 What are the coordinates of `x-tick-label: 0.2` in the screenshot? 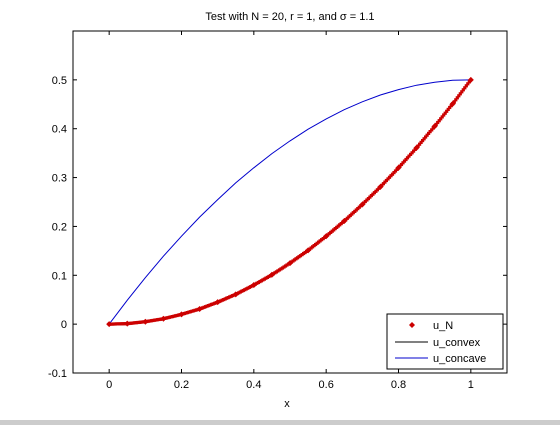 It's located at (181, 385).